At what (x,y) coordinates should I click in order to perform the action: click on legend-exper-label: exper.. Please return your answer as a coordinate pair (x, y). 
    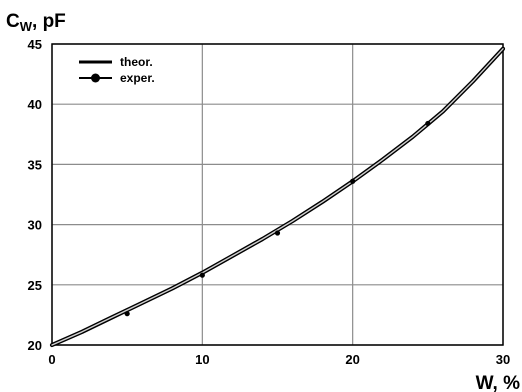
    Looking at the image, I should click on (137, 78).